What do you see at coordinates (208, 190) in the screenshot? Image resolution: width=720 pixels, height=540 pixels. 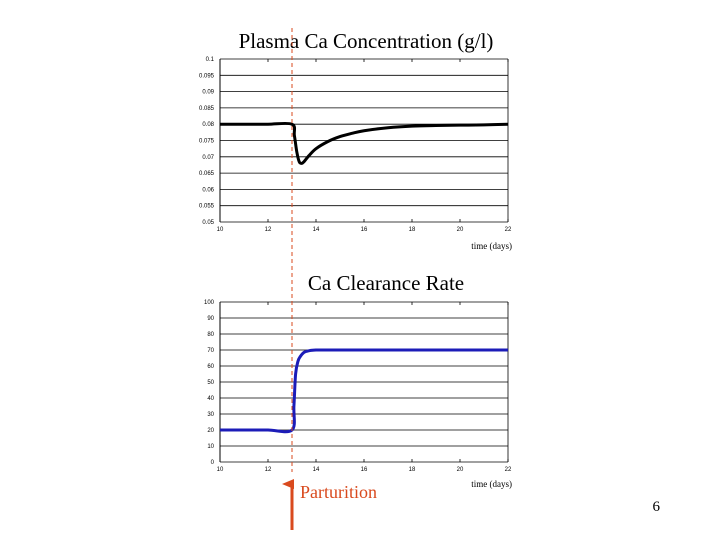 I see `y-tick-label: 0.06` at bounding box center [208, 190].